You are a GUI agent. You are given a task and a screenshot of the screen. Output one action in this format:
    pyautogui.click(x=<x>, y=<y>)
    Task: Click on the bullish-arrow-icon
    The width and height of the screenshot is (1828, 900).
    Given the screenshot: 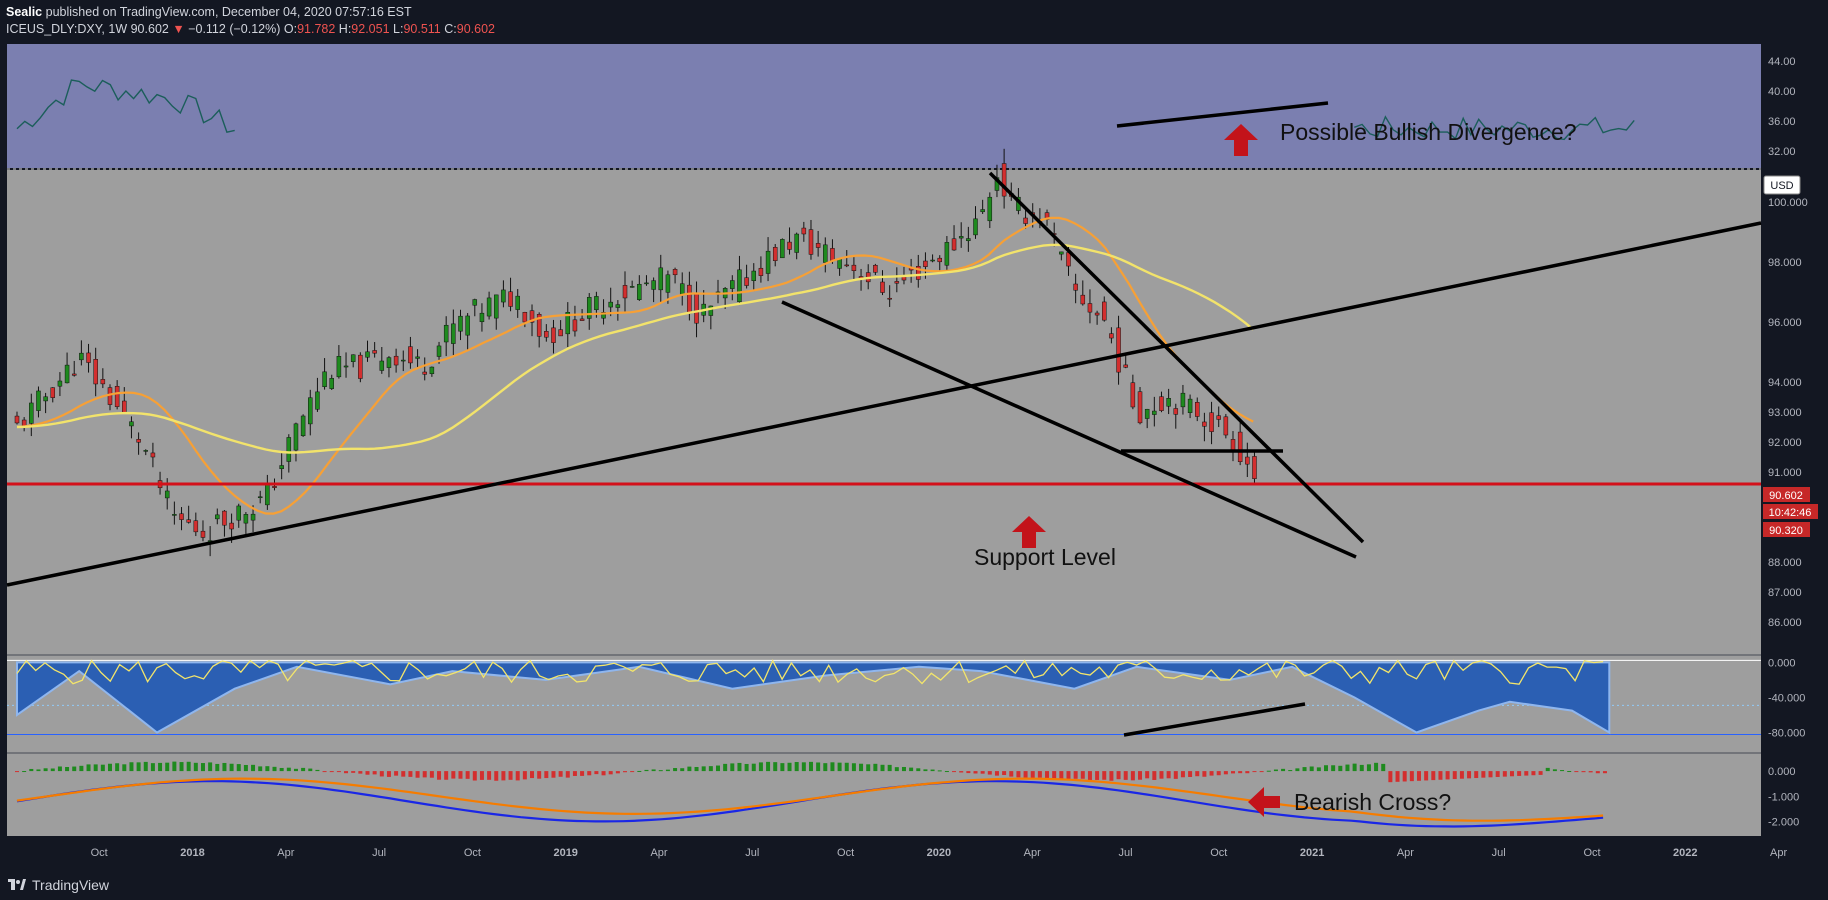 What is the action you would take?
    pyautogui.click(x=1241, y=140)
    